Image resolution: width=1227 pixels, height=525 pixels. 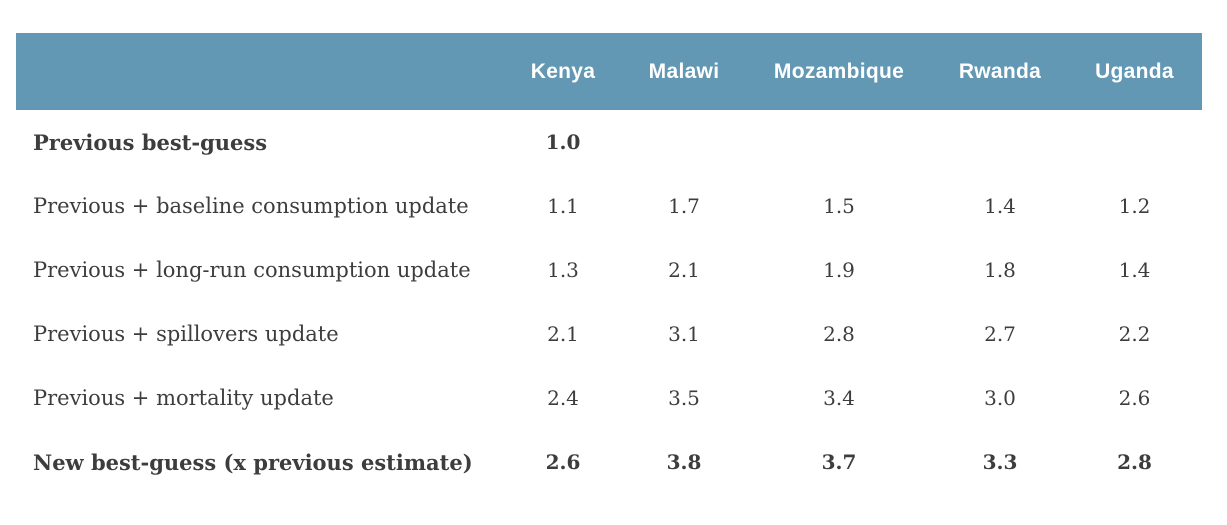 What do you see at coordinates (1000, 270) in the screenshot?
I see `value-cell: 1.8` at bounding box center [1000, 270].